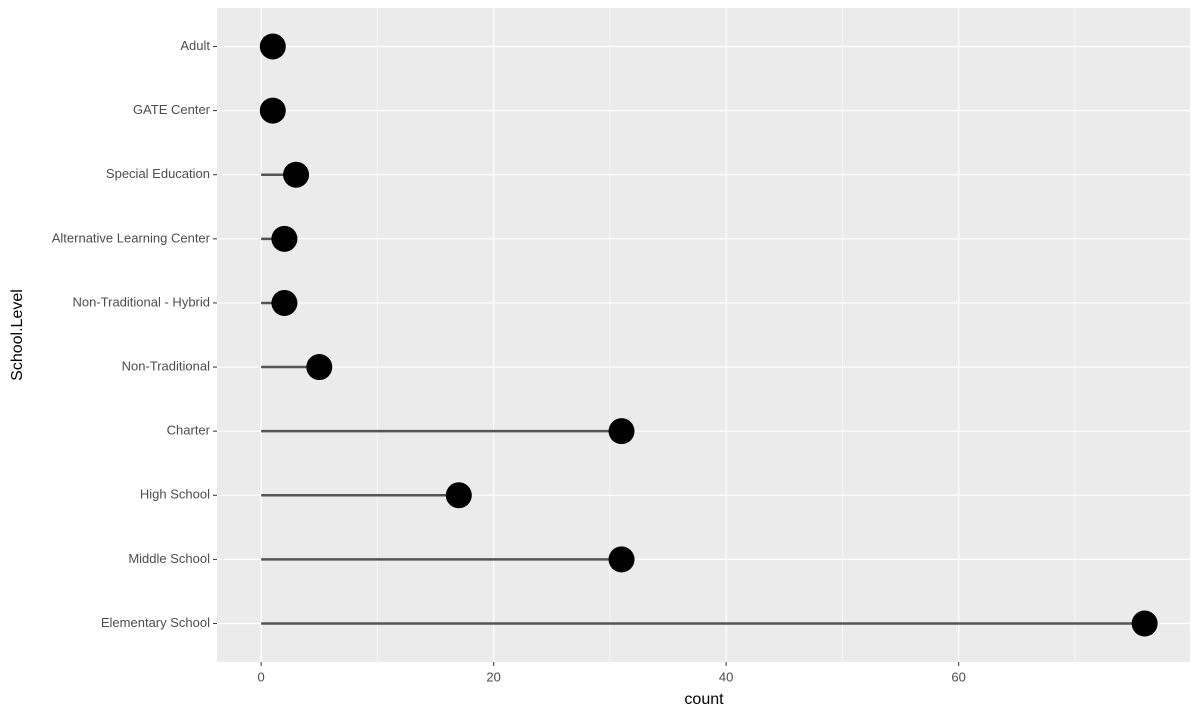  I want to click on y-tick-label: Charter, so click(189, 430).